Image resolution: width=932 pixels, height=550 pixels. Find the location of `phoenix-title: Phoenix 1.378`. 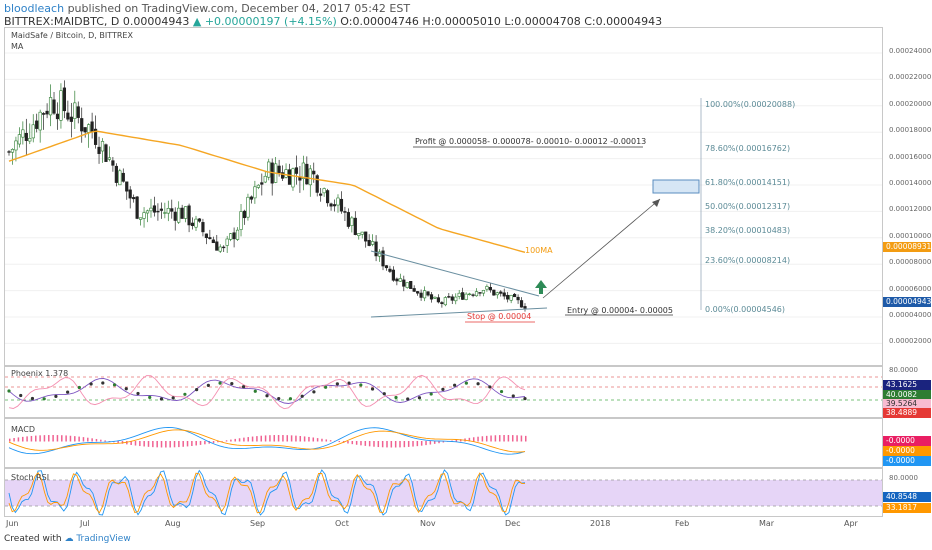

phoenix-title: Phoenix 1.378 is located at coordinates (40, 373).